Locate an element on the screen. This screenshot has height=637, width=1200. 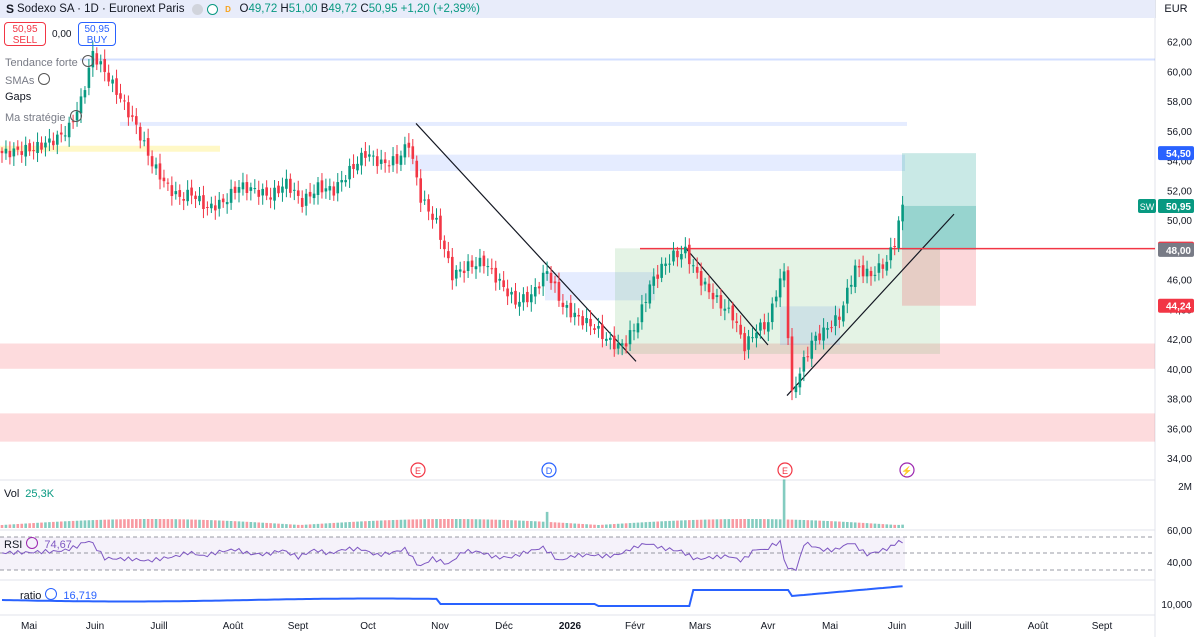
volume-legend: Vol 25,3K is located at coordinates (29, 494).